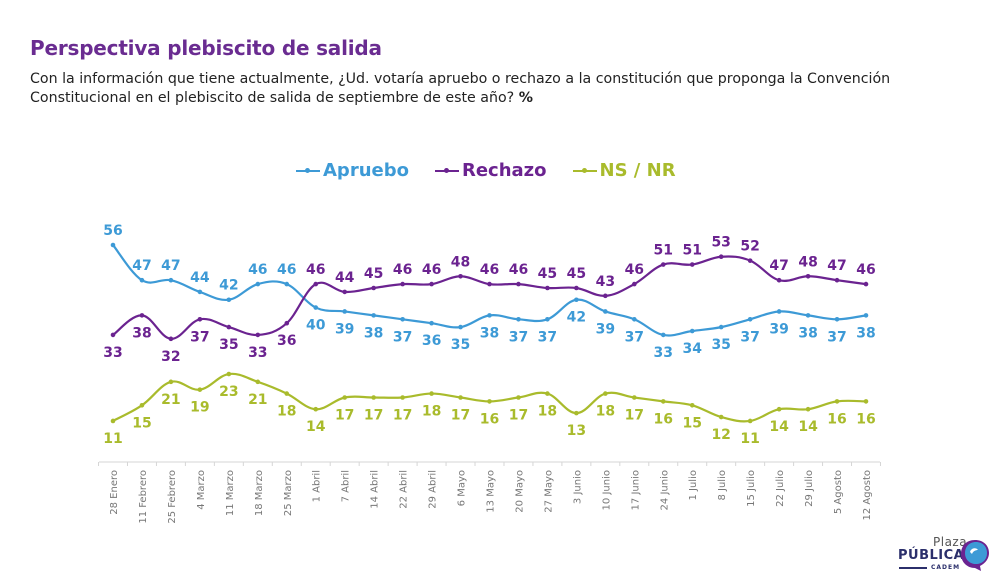  Describe the element at coordinates (230, 493) in the screenshot. I see `x-tick-label: 11 Marzo` at that location.